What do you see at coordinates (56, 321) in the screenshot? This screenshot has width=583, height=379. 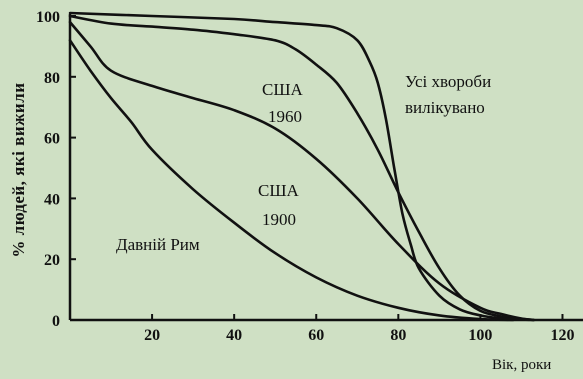 I see `y-tick-label: 0` at bounding box center [56, 321].